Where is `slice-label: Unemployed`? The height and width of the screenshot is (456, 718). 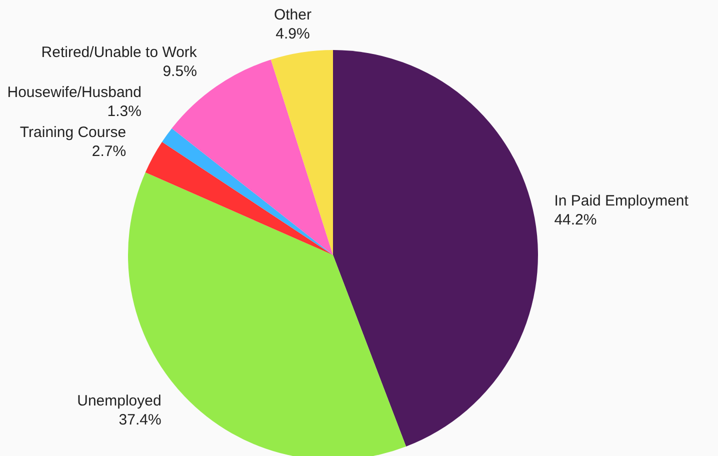
slice-label: Unemployed is located at coordinates (119, 401).